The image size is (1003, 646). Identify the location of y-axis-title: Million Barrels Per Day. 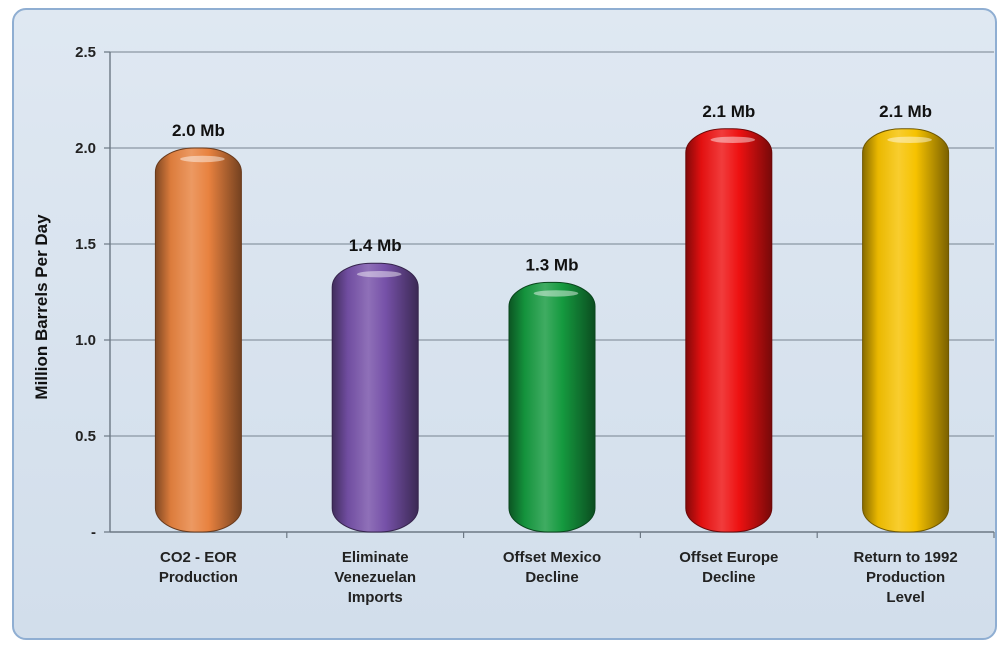
(41, 307).